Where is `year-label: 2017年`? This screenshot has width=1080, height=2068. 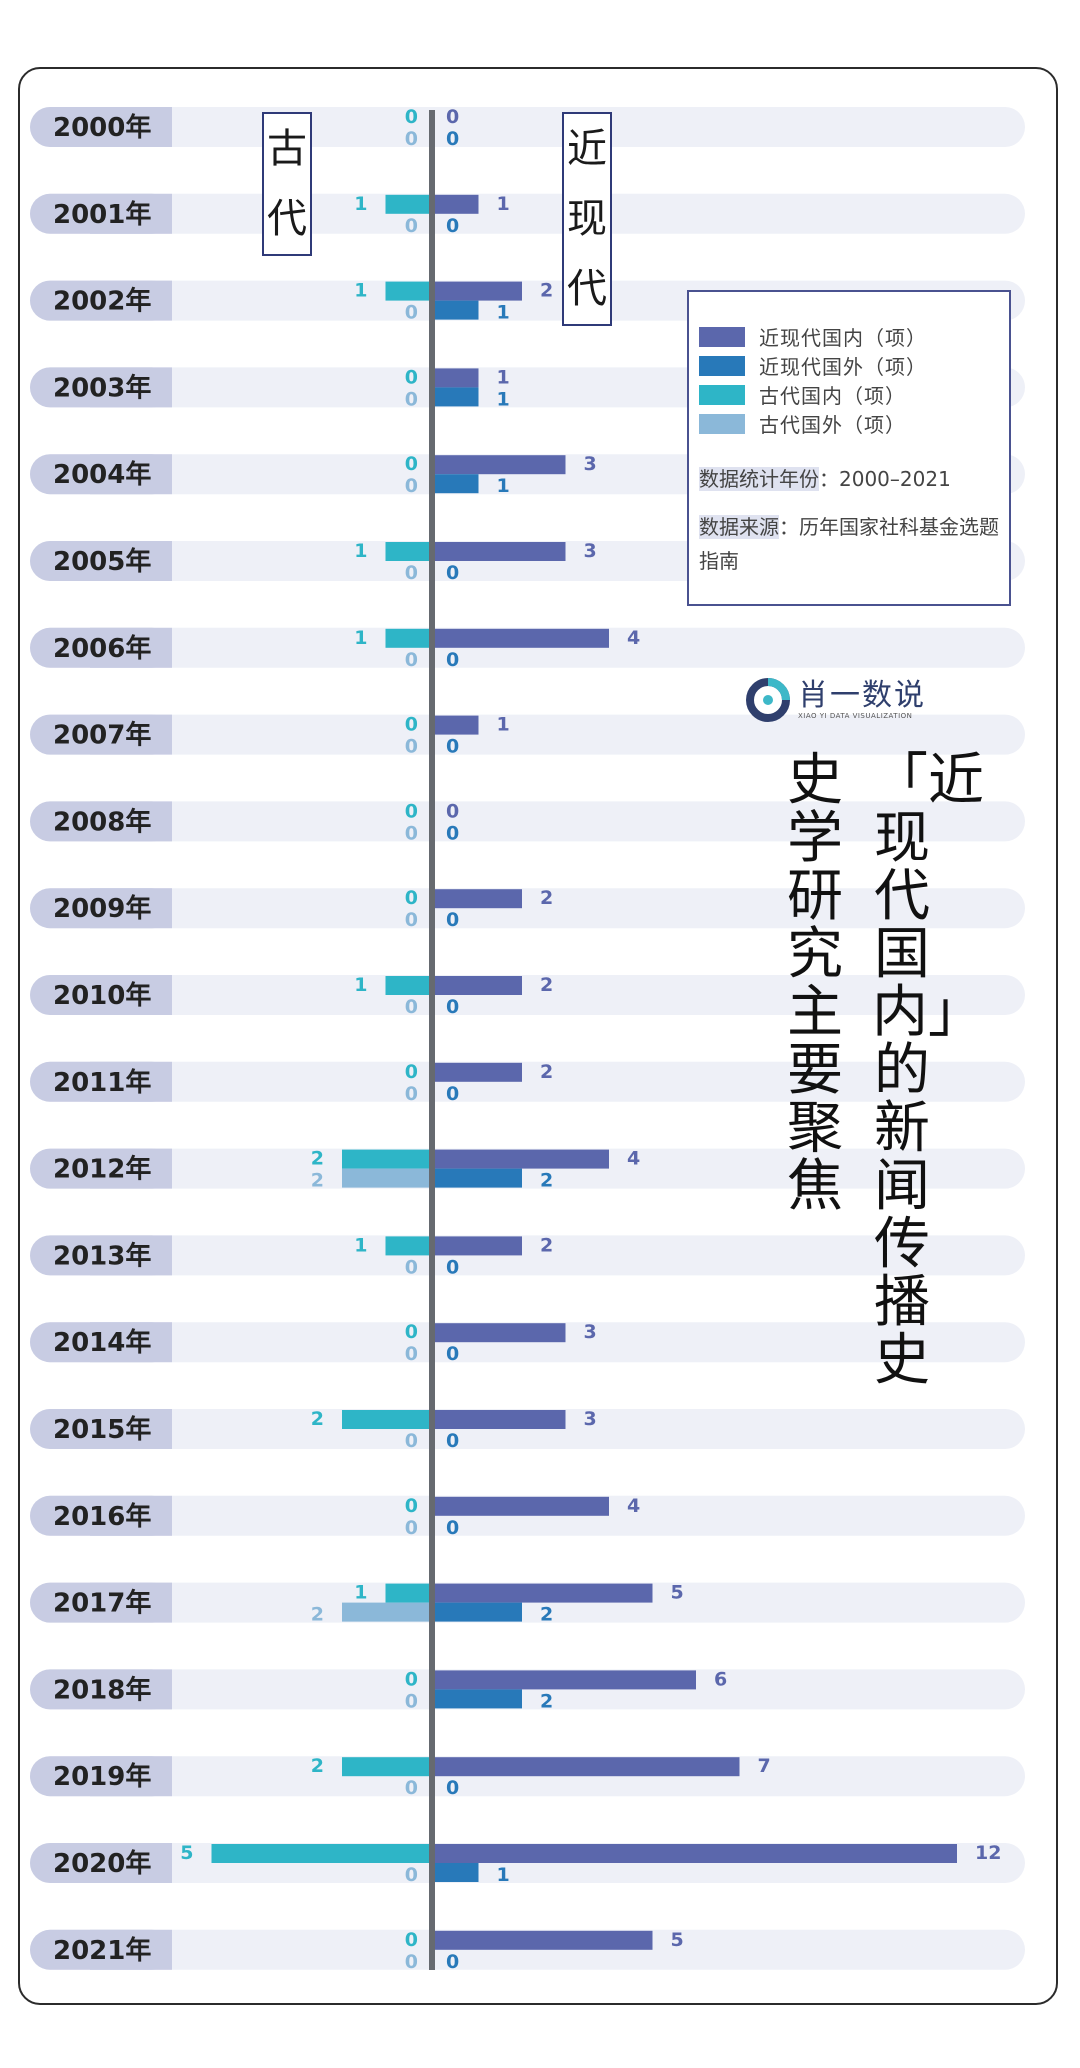 year-label: 2017年 is located at coordinates (102, 1603).